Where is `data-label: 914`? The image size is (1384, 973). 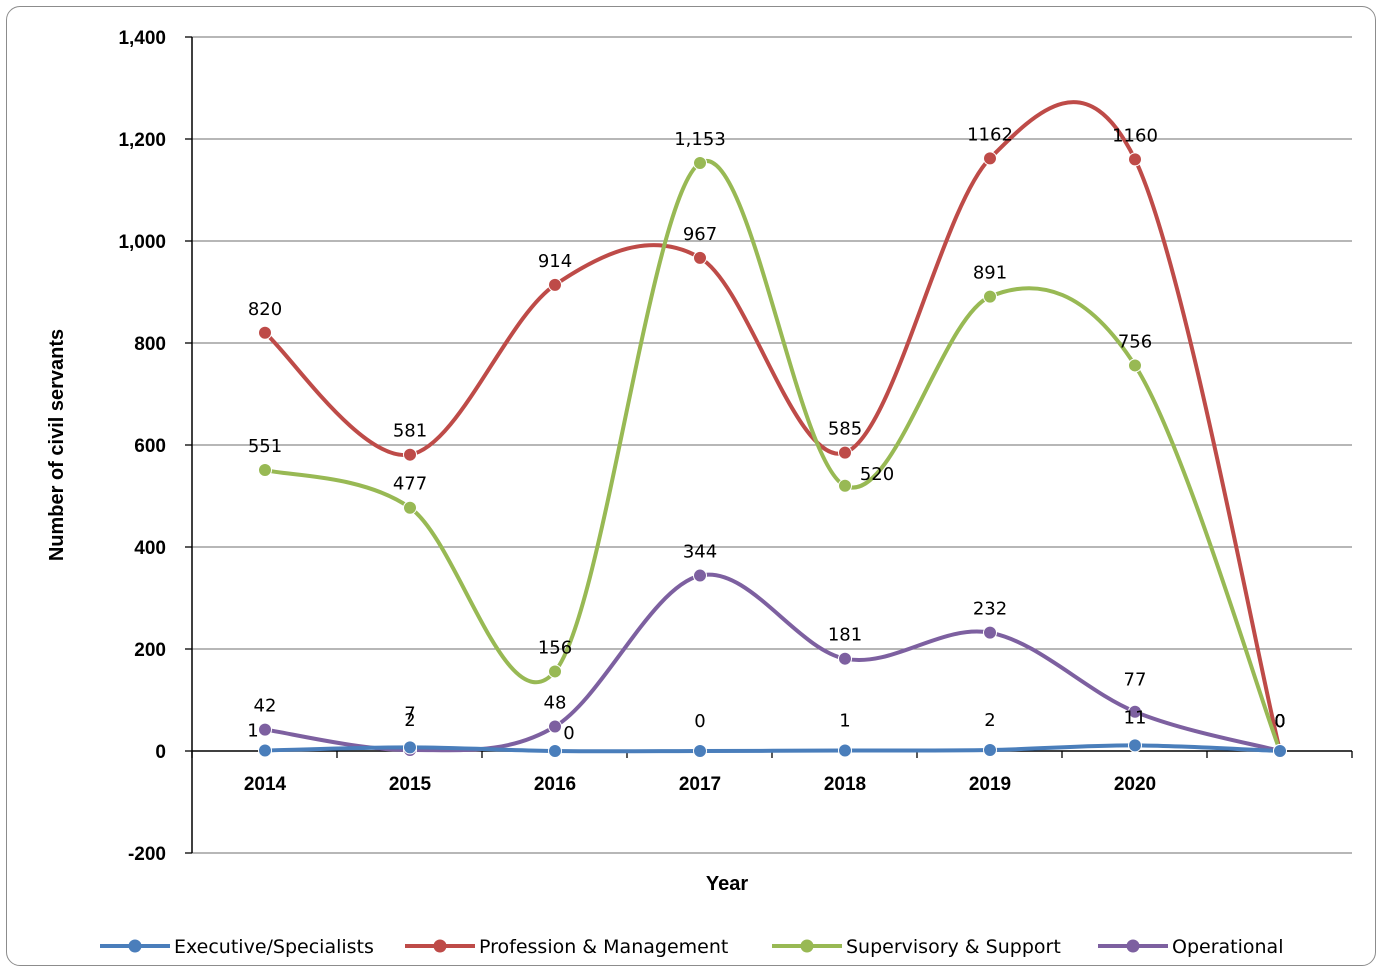
data-label: 914 is located at coordinates (555, 261).